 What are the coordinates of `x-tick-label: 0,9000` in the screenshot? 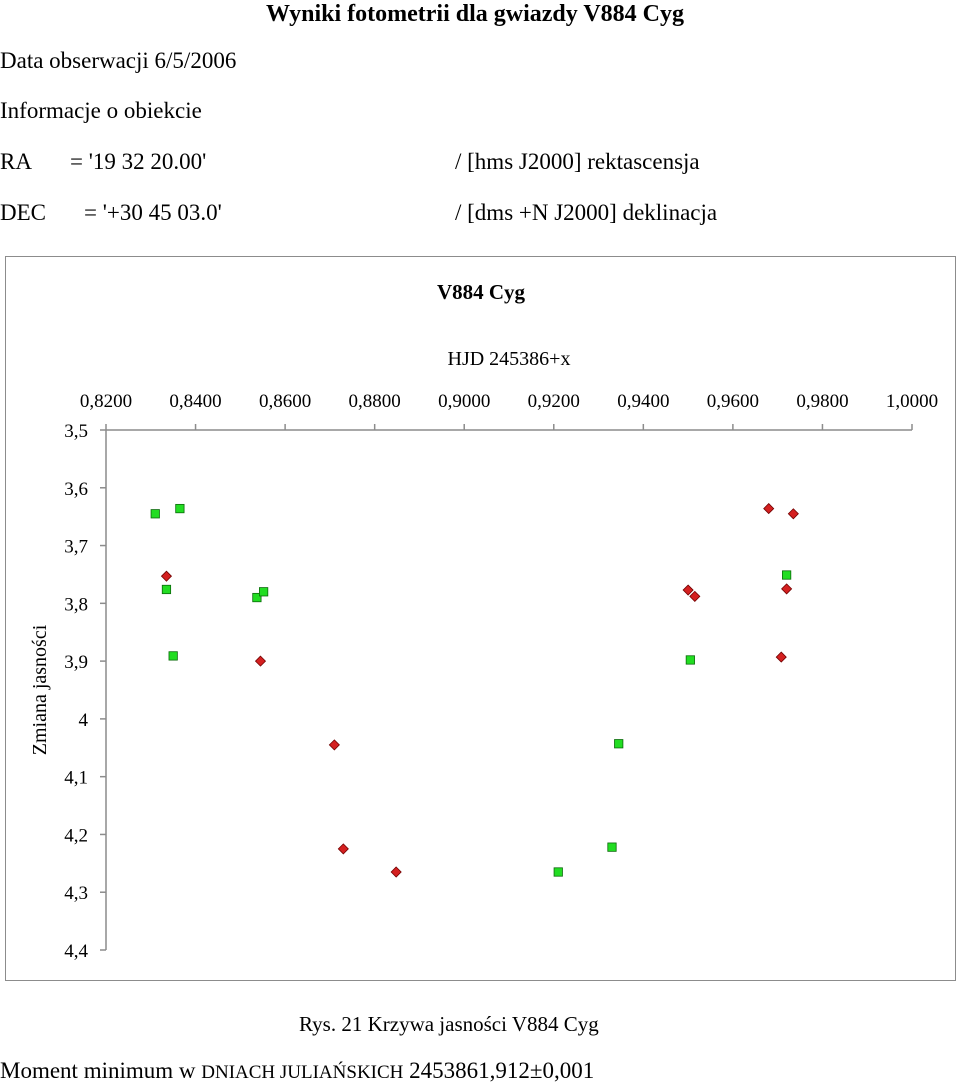 It's located at (464, 401).